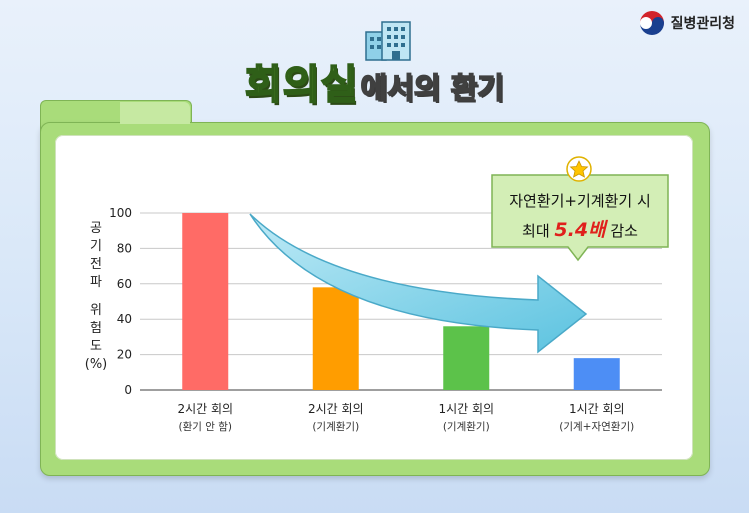  I want to click on star-icon, so click(579, 169).